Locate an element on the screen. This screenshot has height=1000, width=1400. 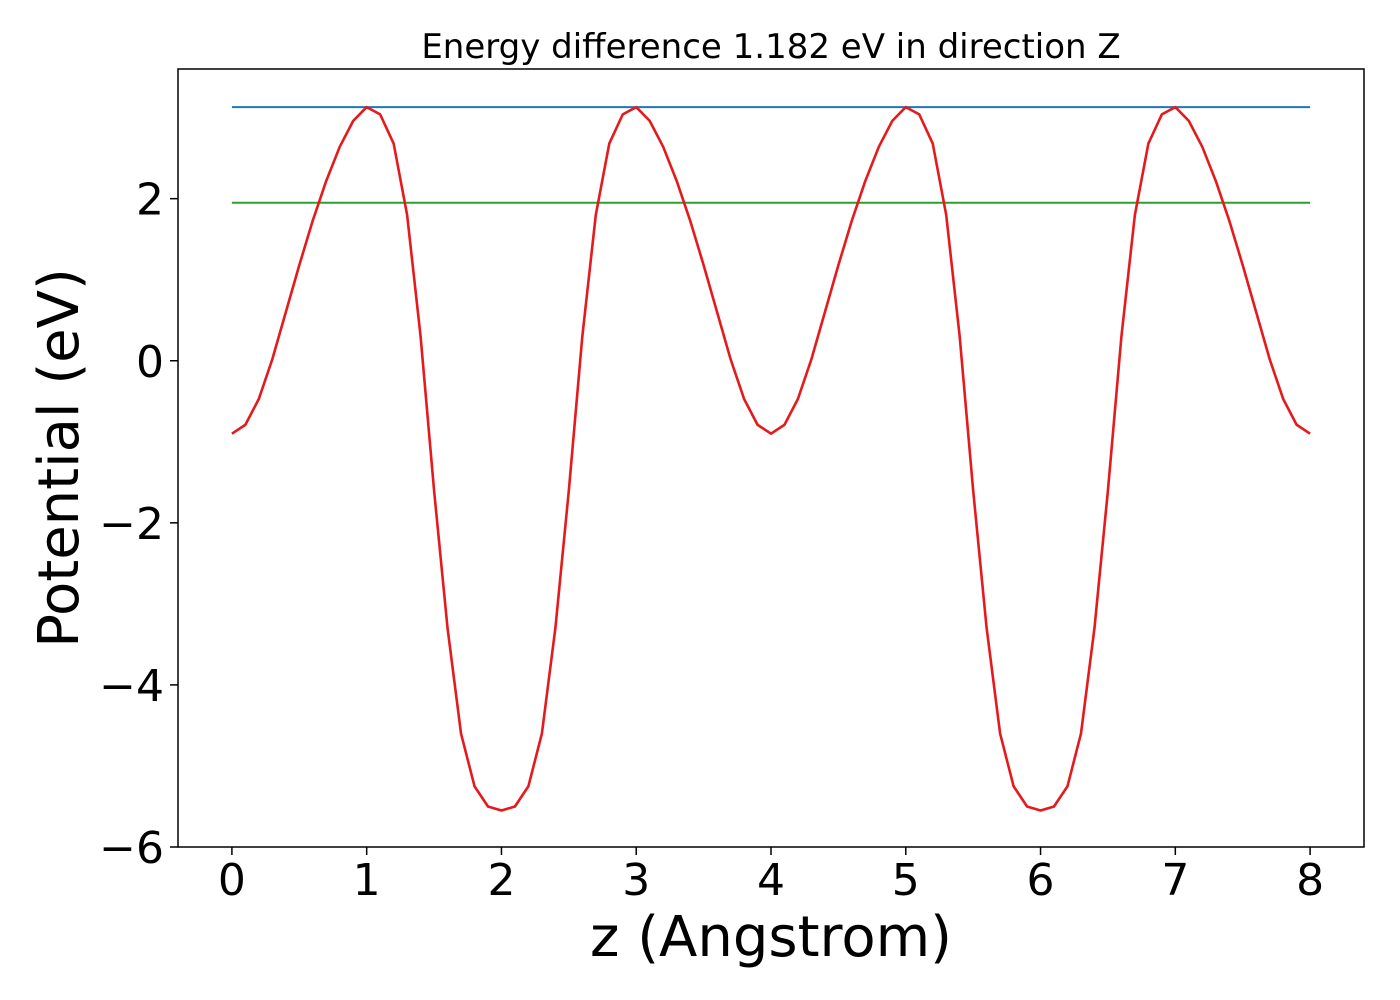
x-tick-label: 0 is located at coordinates (232, 880).